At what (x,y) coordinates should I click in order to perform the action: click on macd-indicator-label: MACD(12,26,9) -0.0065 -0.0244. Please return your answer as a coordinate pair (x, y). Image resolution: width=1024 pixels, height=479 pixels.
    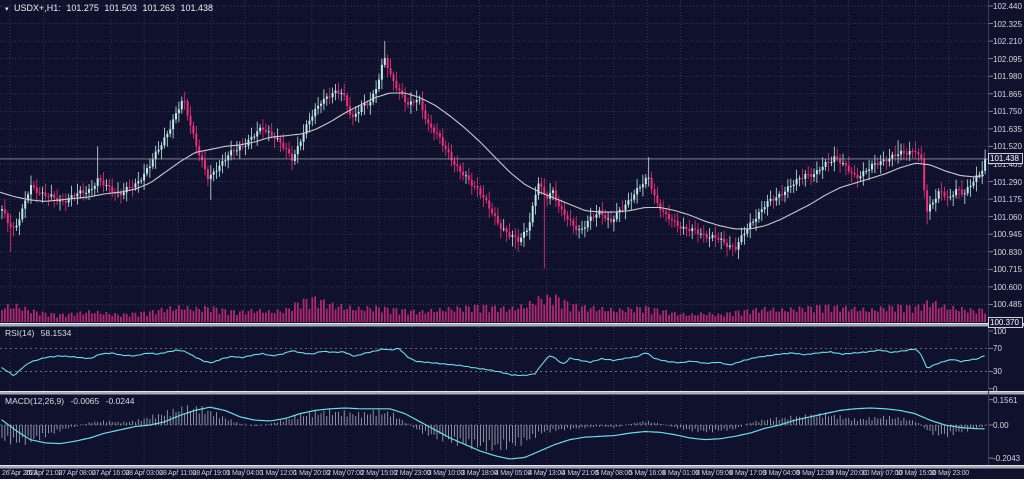
    Looking at the image, I should click on (72, 401).